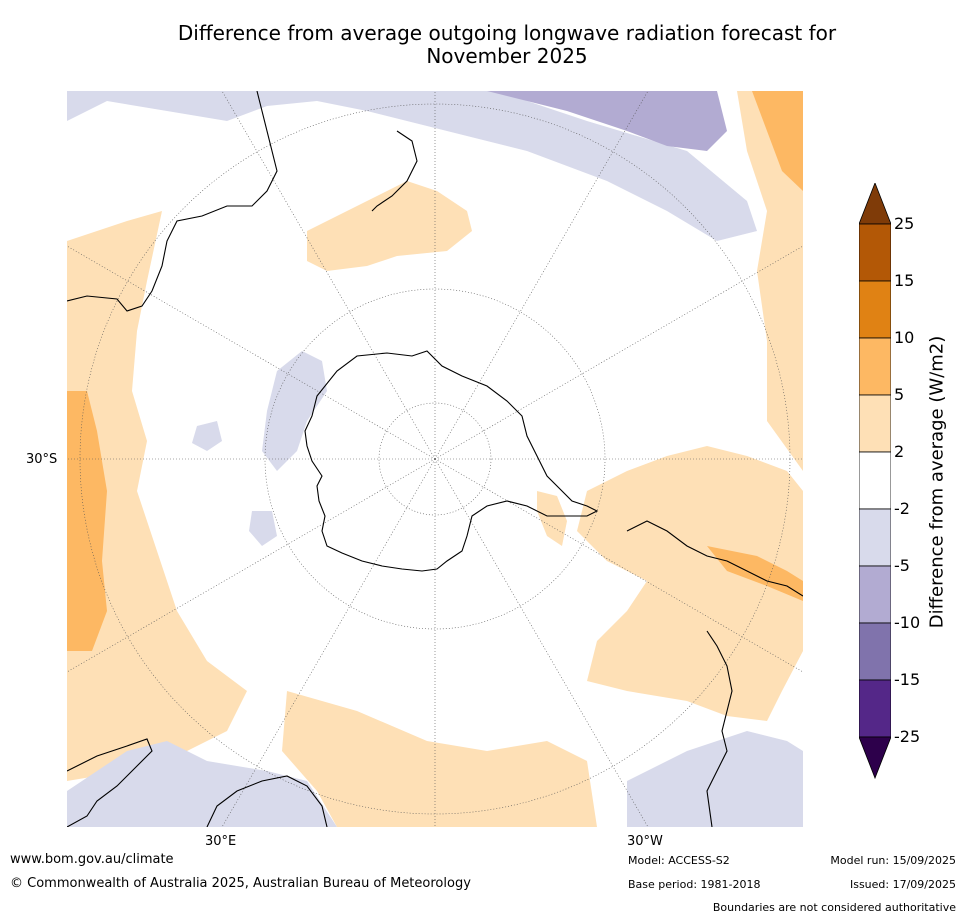 The height and width of the screenshot is (919, 965). Describe the element at coordinates (552, 518) in the screenshot. I see `fill-positive-peninsula` at that location.